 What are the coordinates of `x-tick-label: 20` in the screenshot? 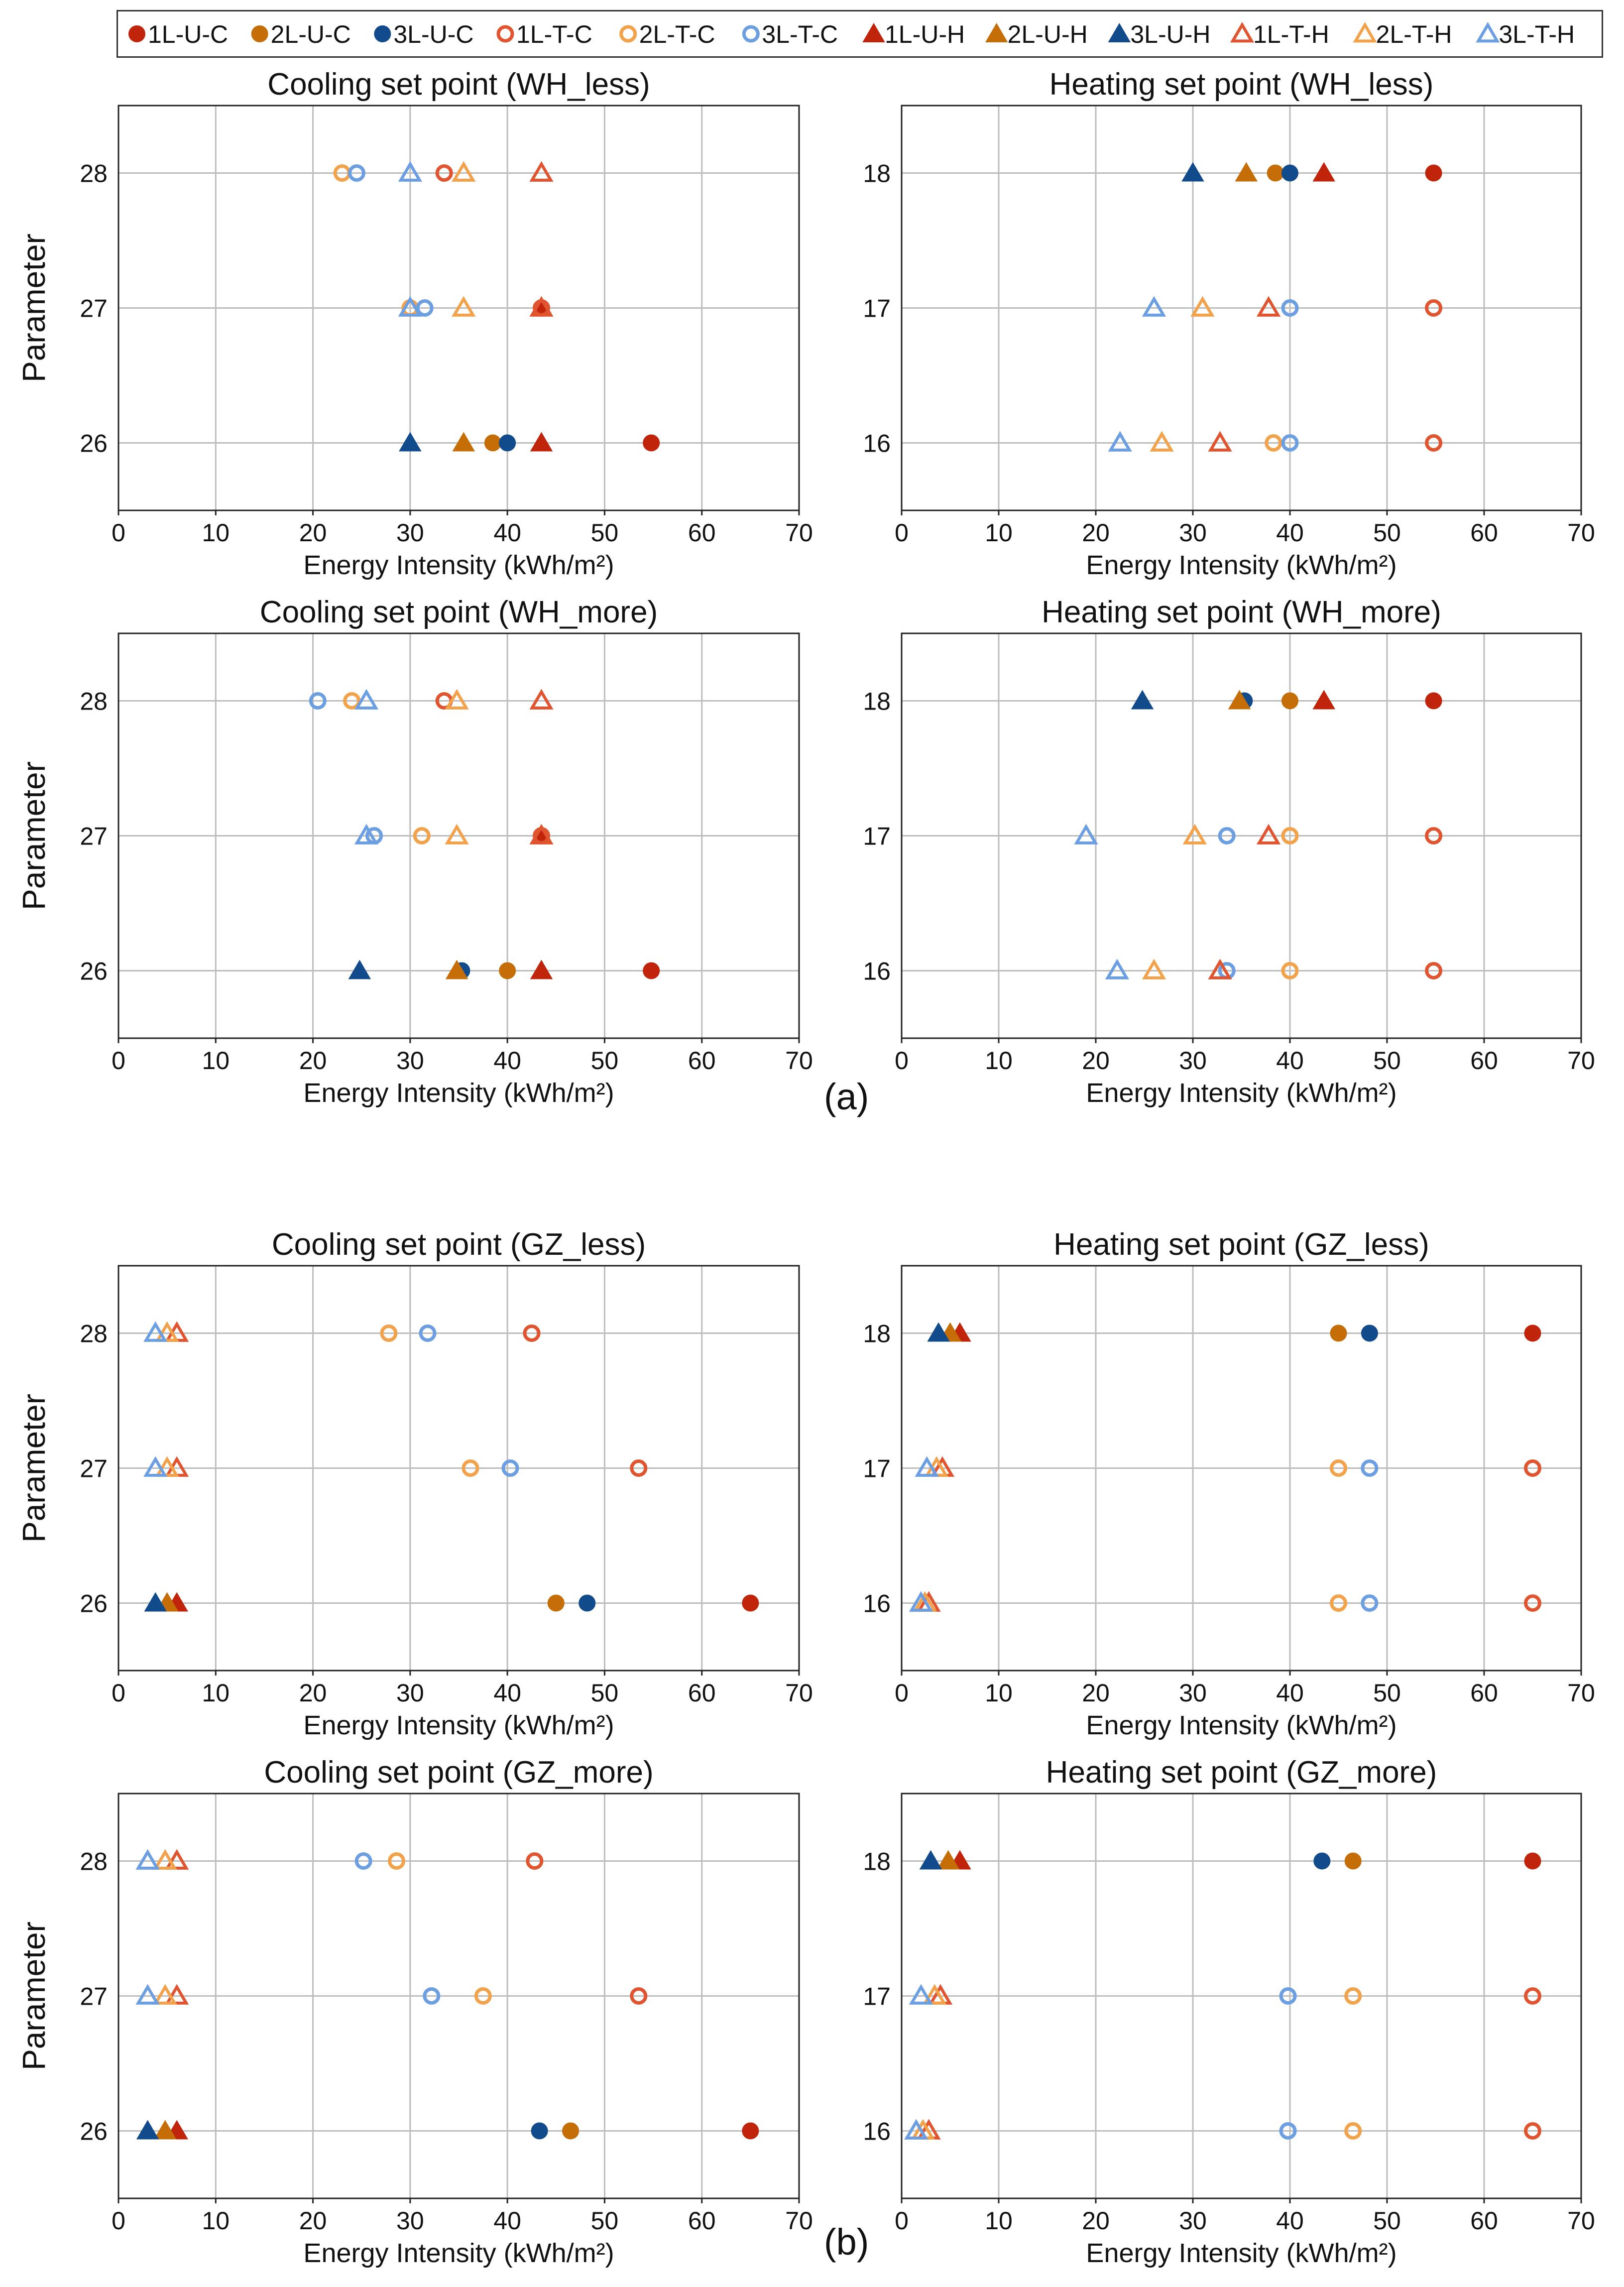 It's located at (1096, 533).